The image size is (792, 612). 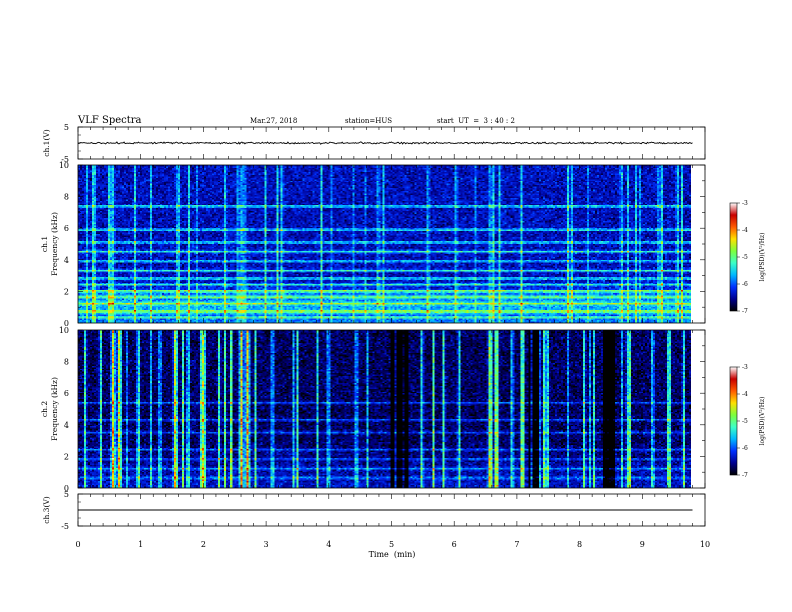 I want to click on start-time-label: start UT = 3 : 40 : 2, so click(x=476, y=121).